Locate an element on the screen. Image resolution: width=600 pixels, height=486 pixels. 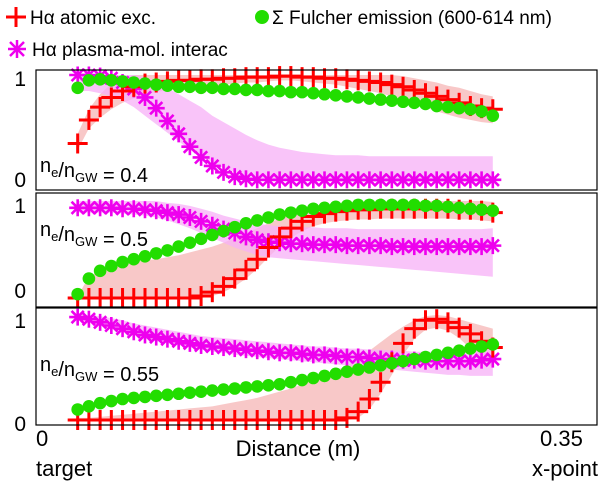
x-end-label-xpoint: x-point is located at coordinates (565, 468).